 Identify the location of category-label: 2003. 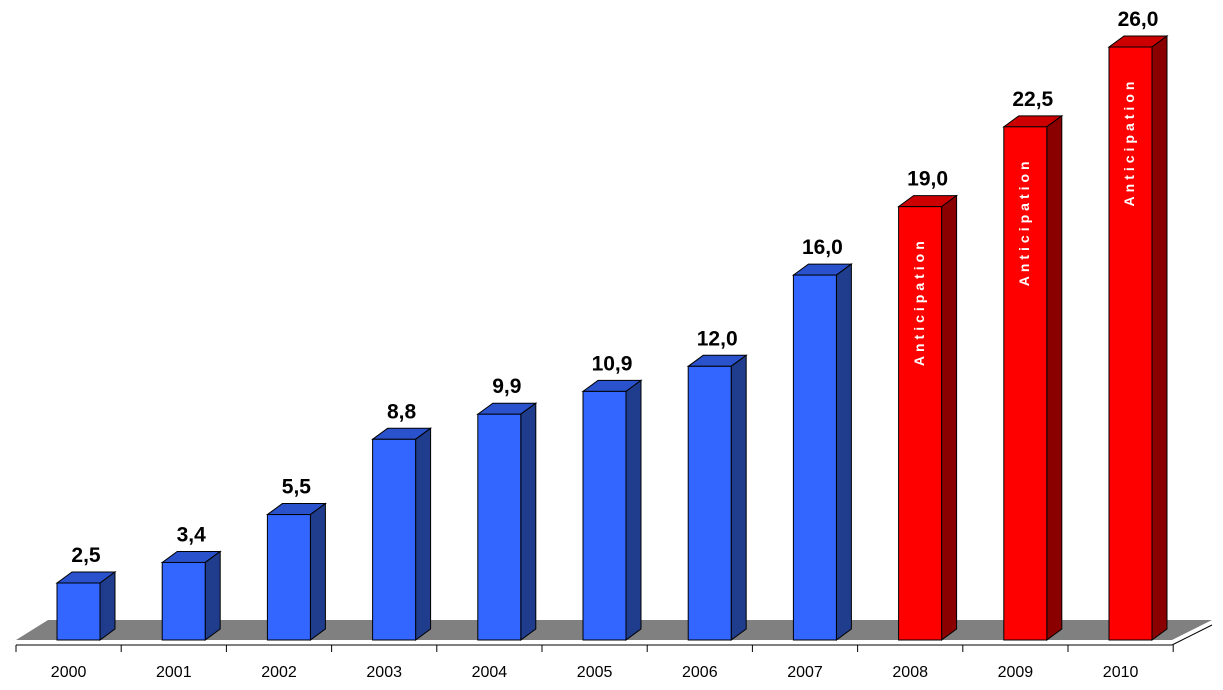
(384, 672).